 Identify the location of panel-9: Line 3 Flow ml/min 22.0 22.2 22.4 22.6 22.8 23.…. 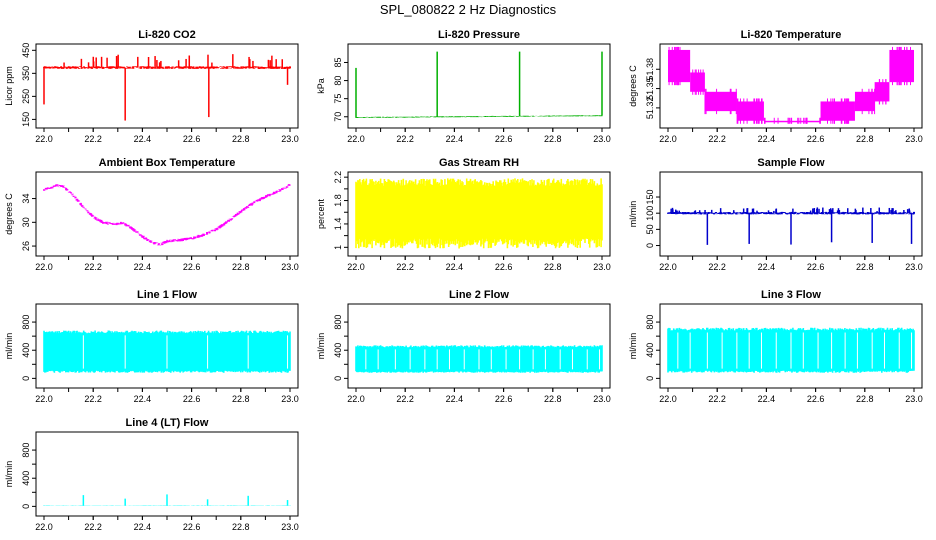
(775, 346).